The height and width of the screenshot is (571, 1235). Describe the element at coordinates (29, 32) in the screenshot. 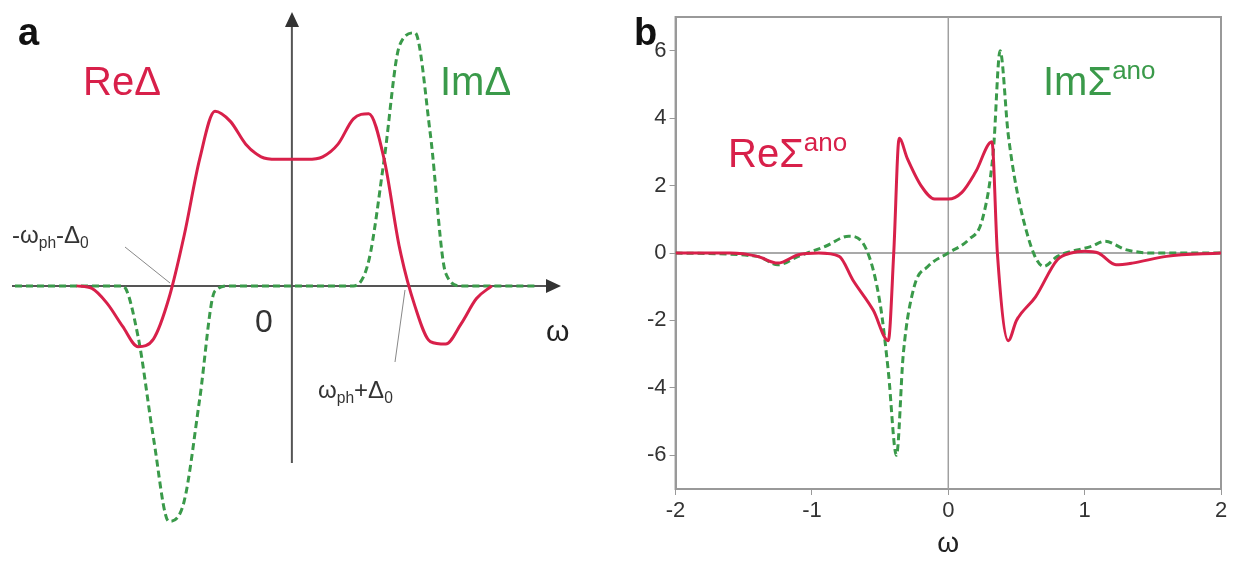

I see `chart-title: a` at that location.